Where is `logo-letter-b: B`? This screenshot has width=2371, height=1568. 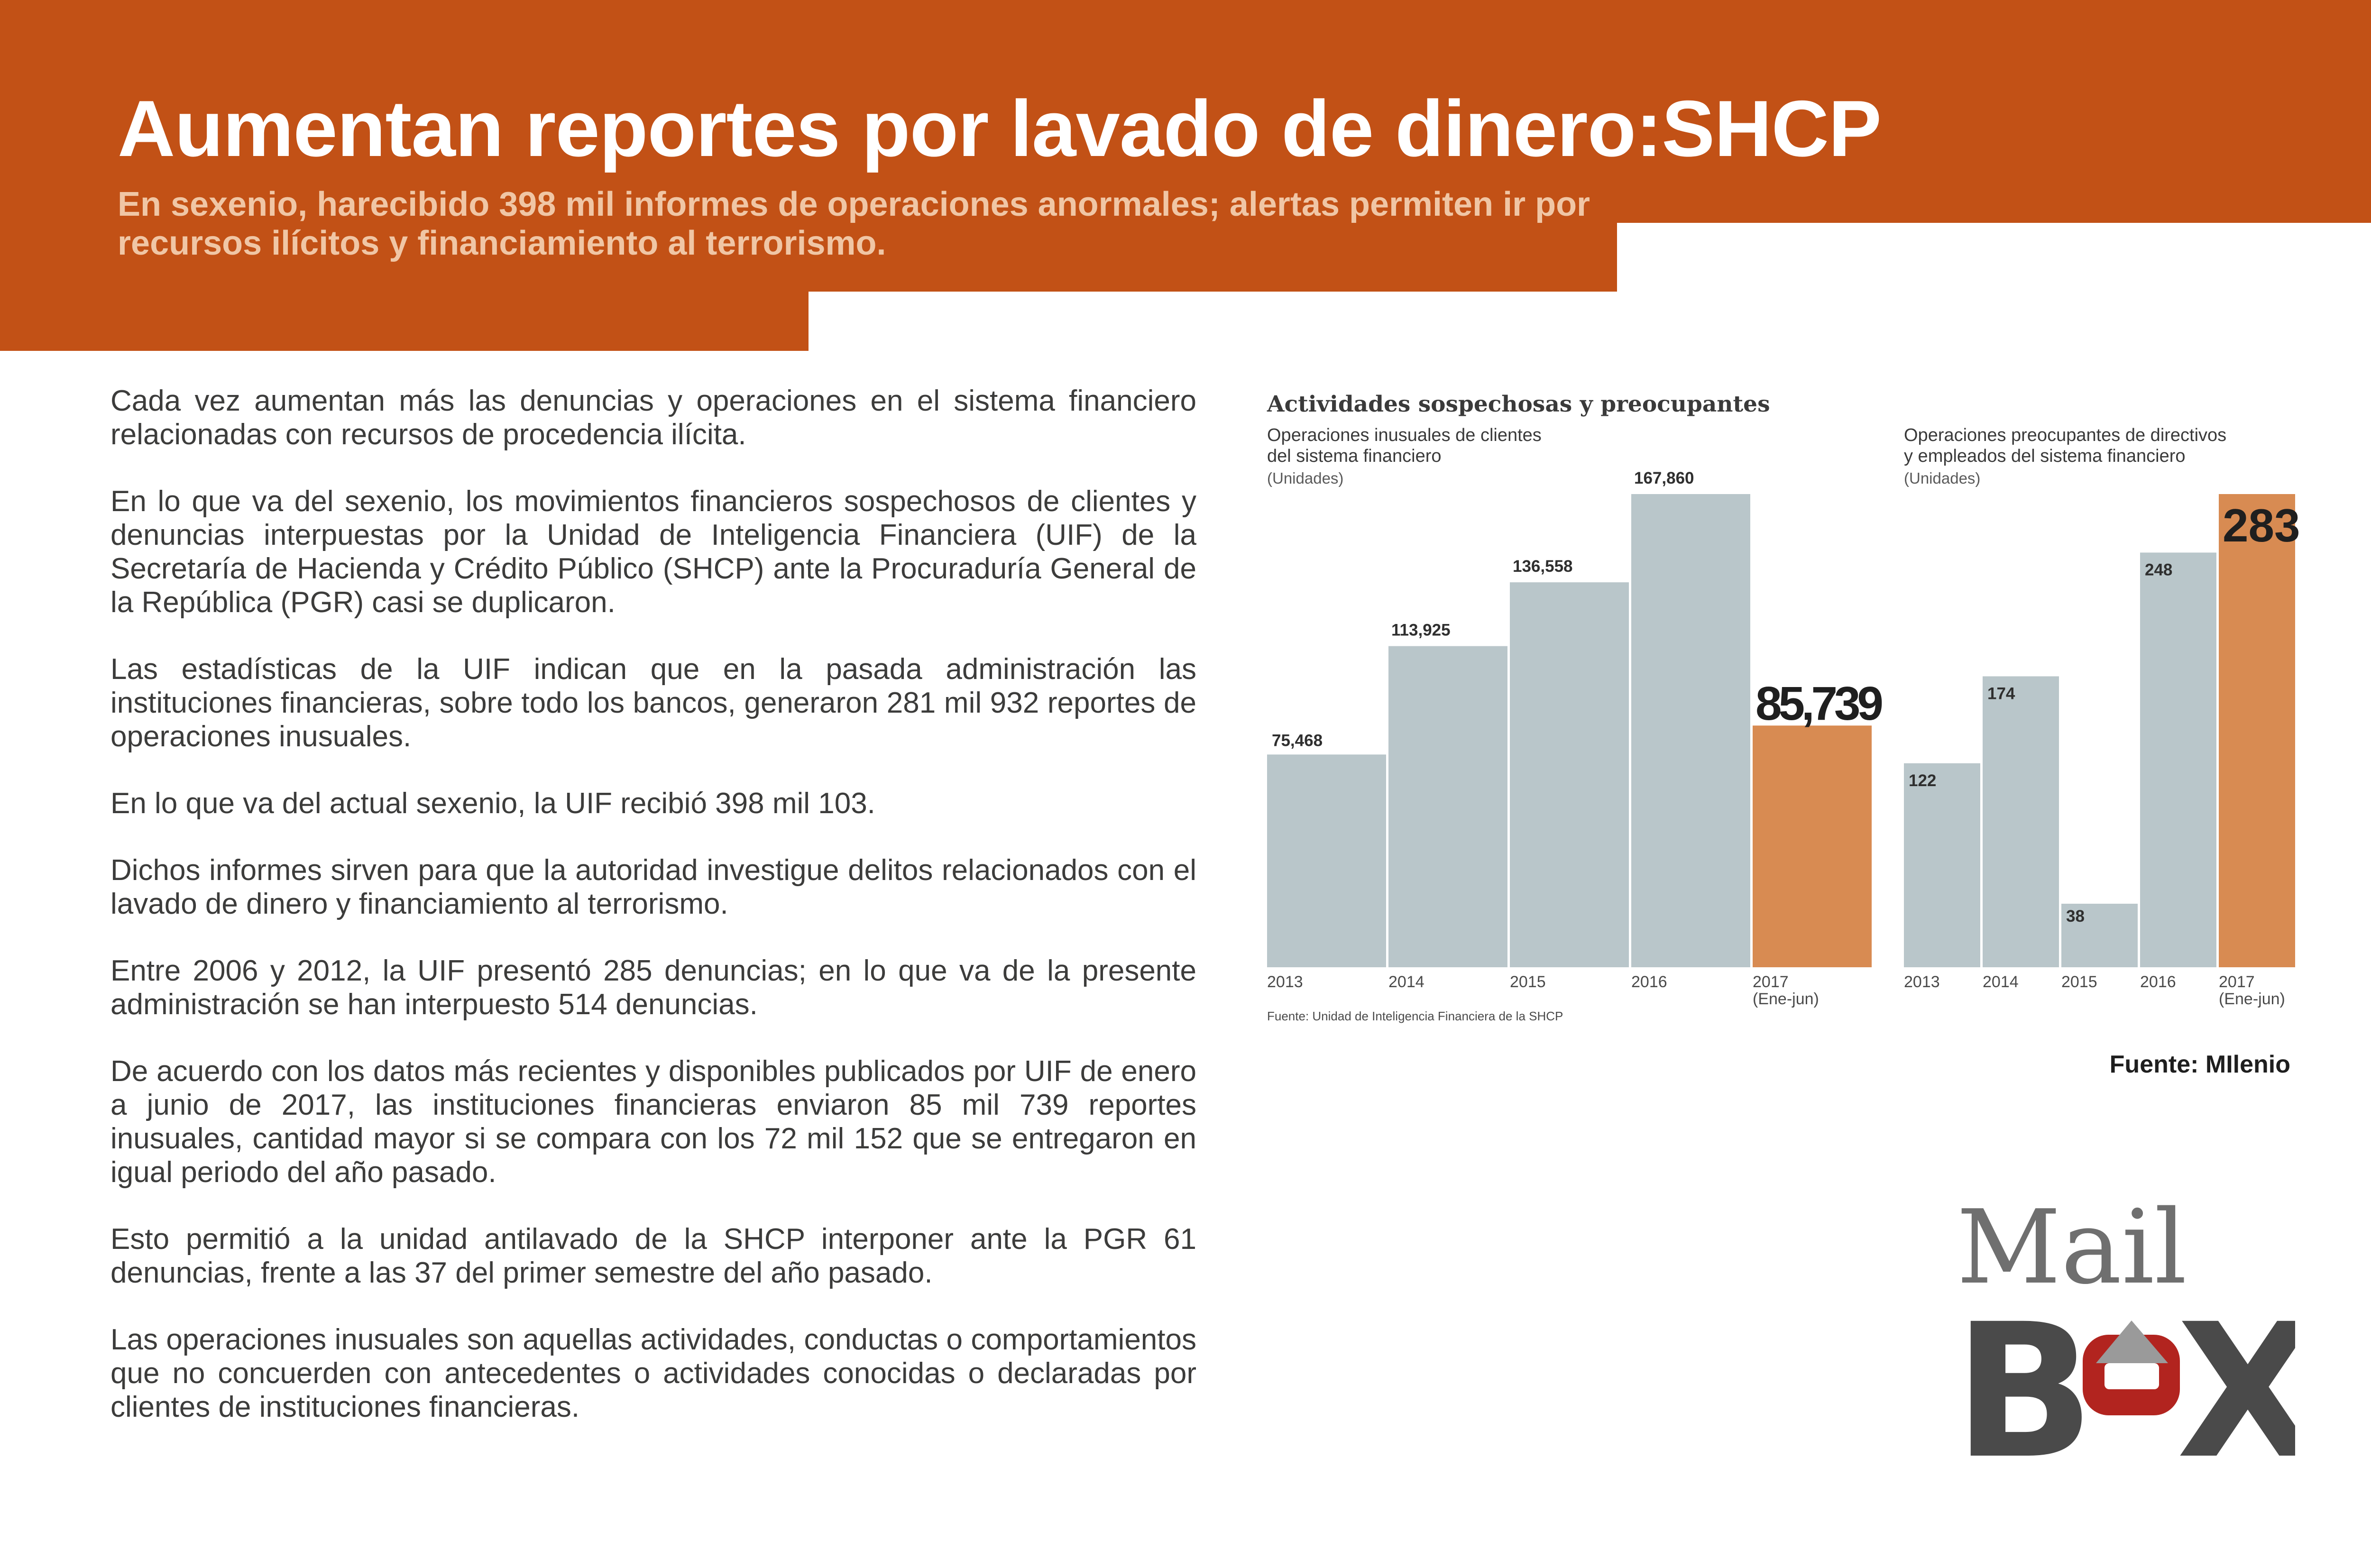
logo-letter-b: B is located at coordinates (2024, 1374).